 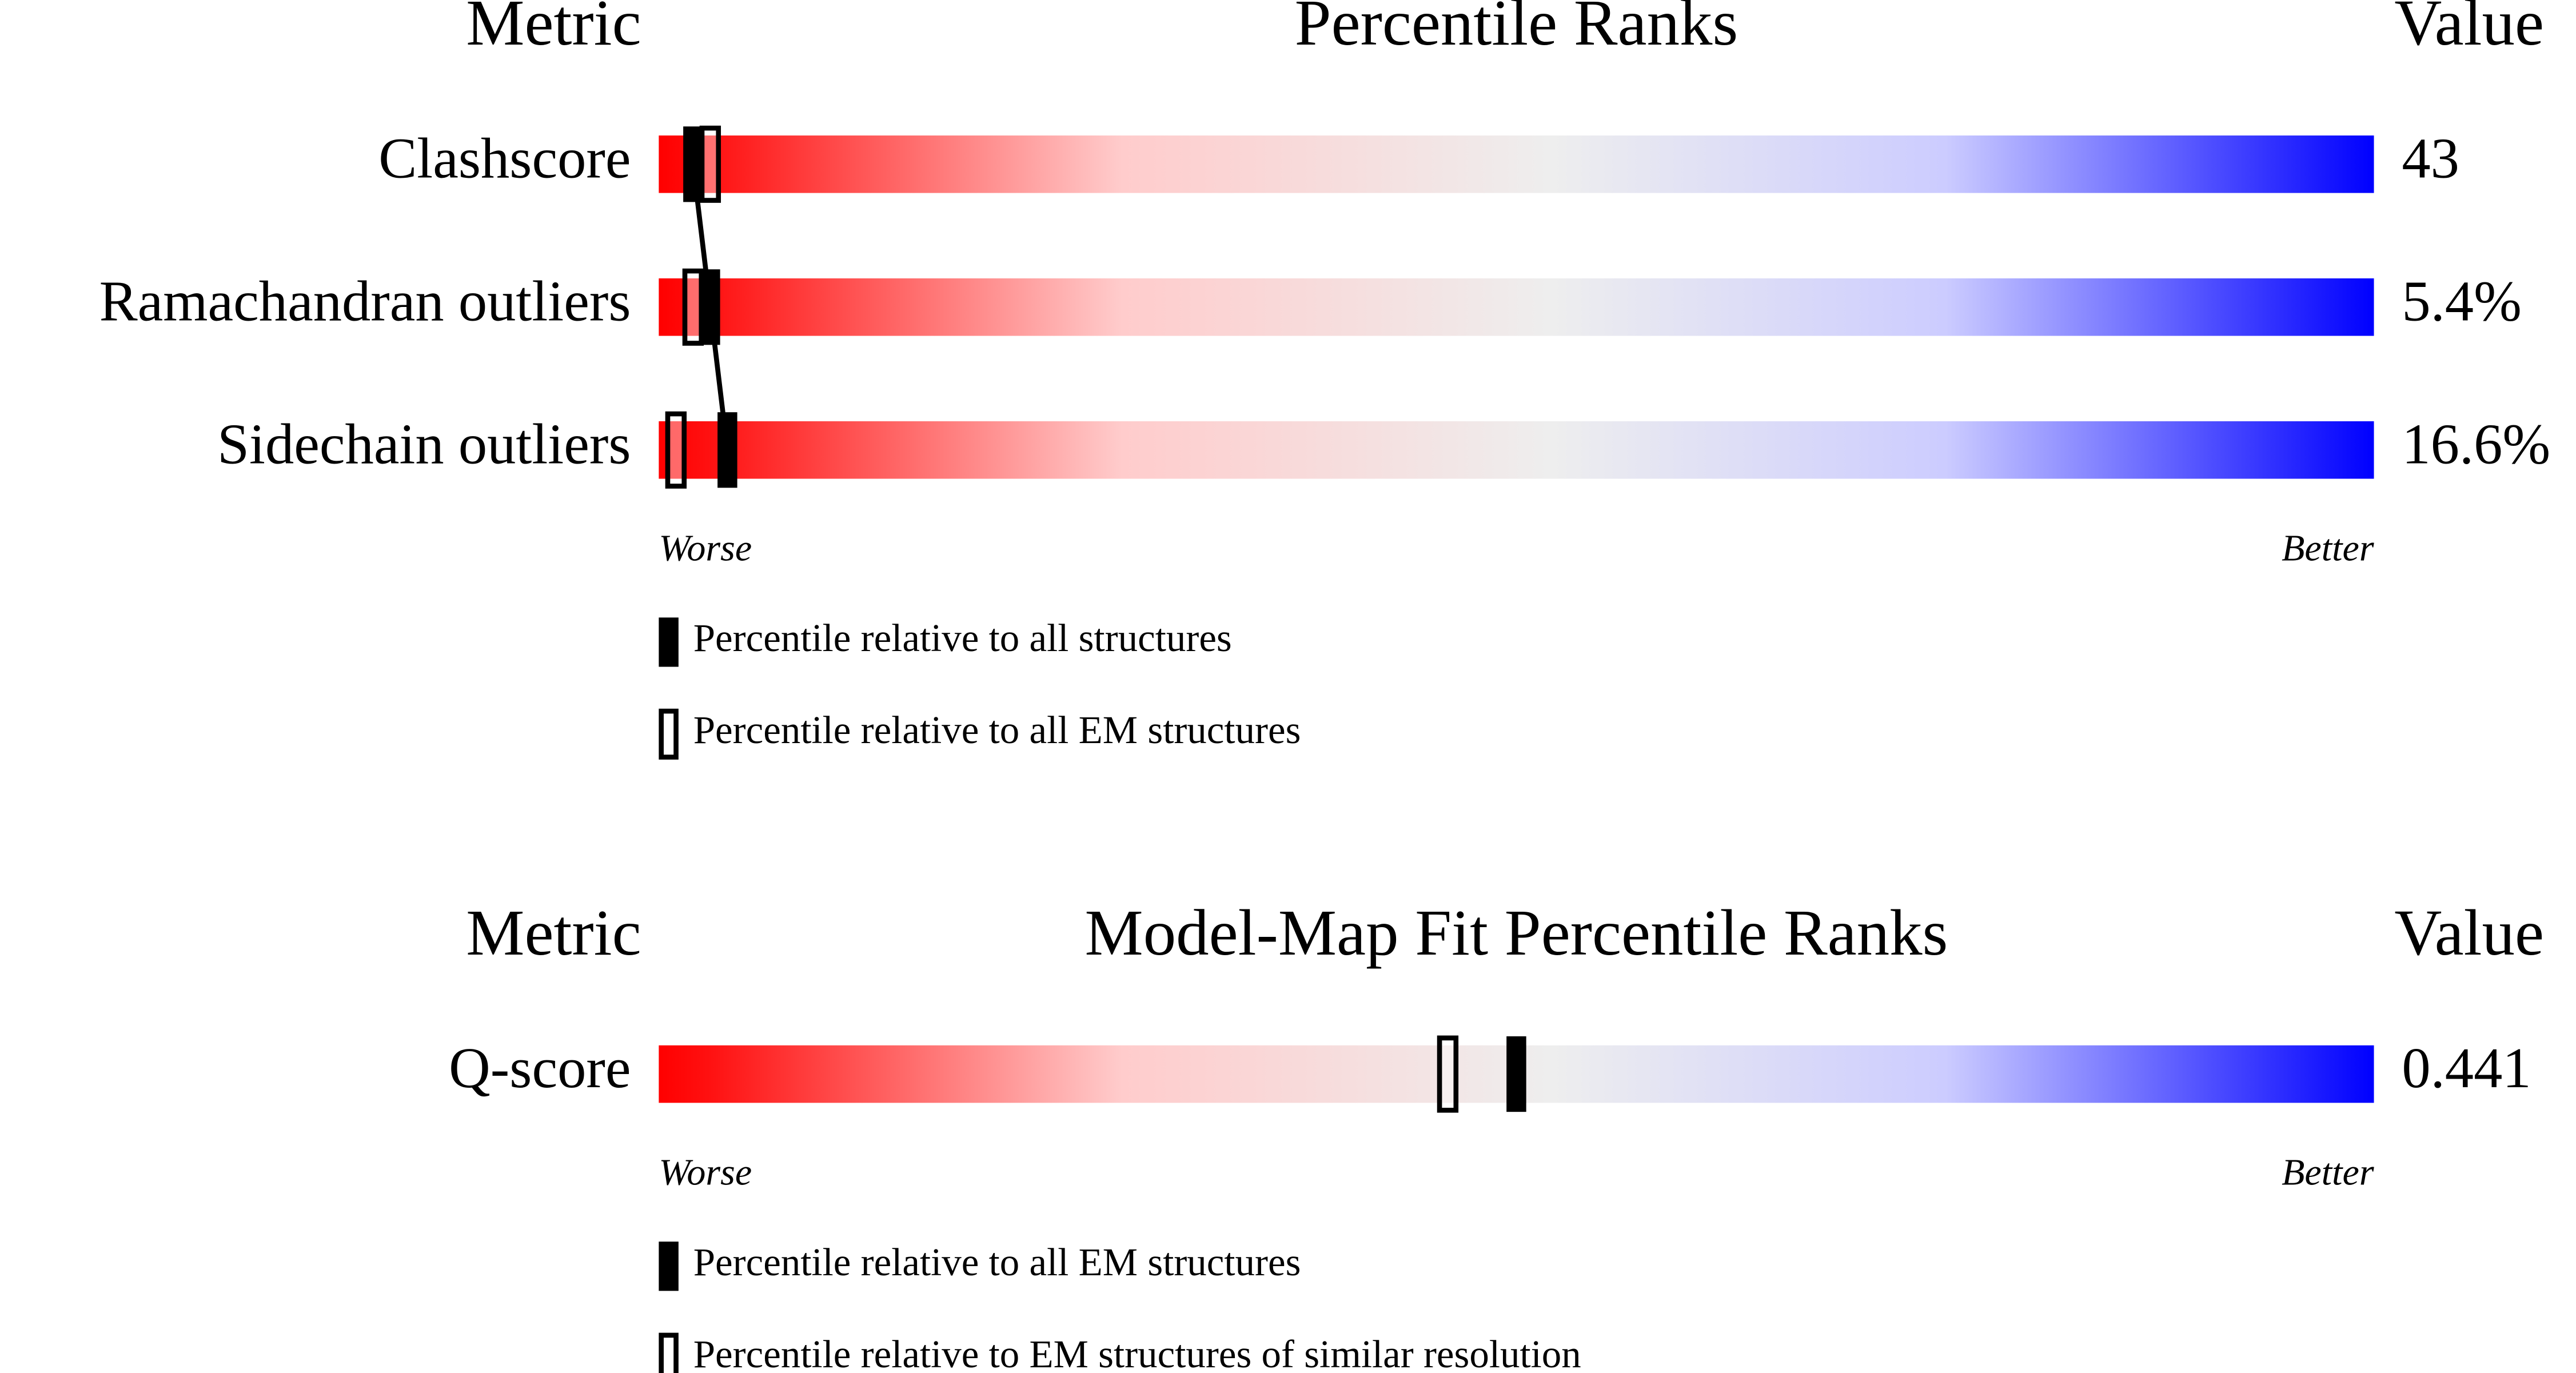 What do you see at coordinates (962, 638) in the screenshot?
I see `legend-filled-text: Percentile relative to all structures` at bounding box center [962, 638].